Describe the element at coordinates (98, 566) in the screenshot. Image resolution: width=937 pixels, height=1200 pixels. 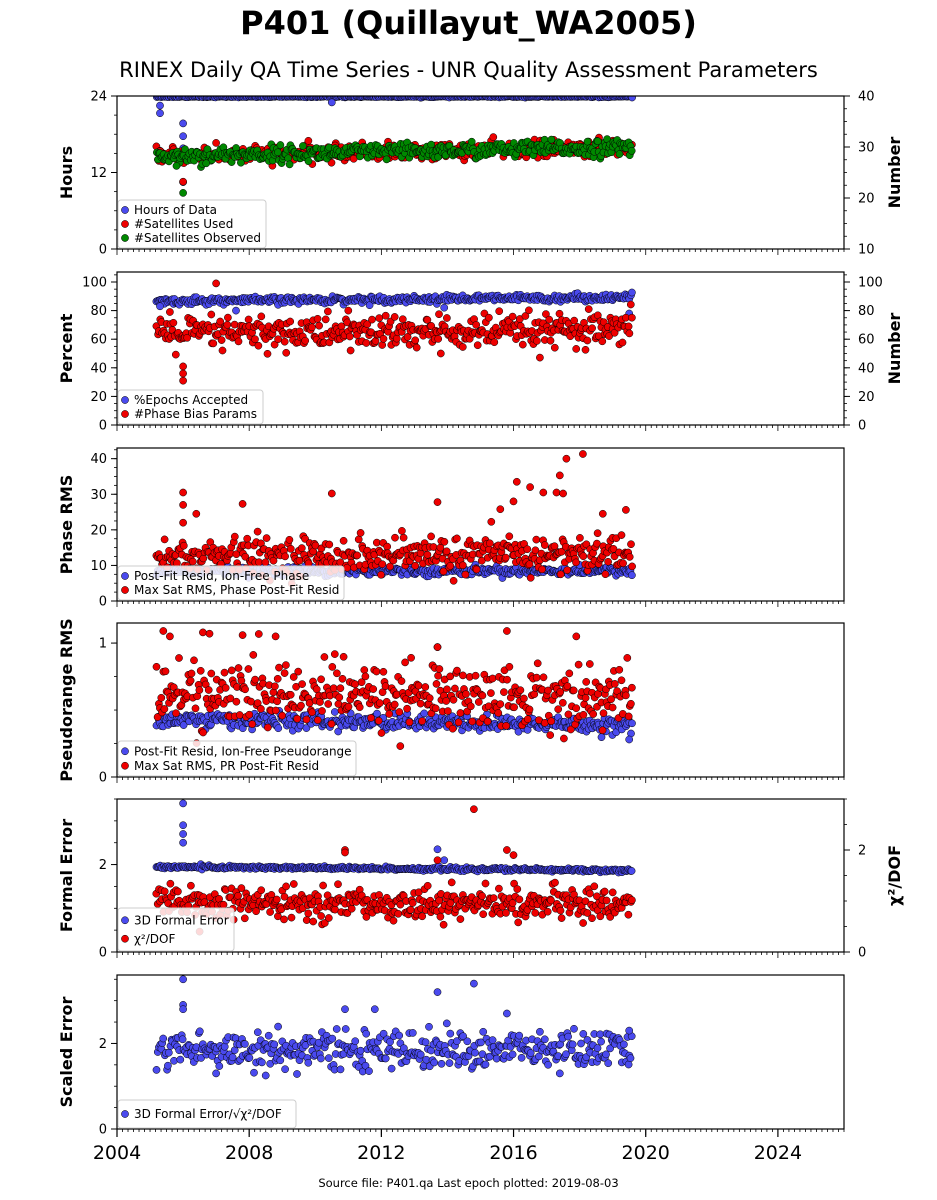
I see `y-tick-label: 10` at that location.